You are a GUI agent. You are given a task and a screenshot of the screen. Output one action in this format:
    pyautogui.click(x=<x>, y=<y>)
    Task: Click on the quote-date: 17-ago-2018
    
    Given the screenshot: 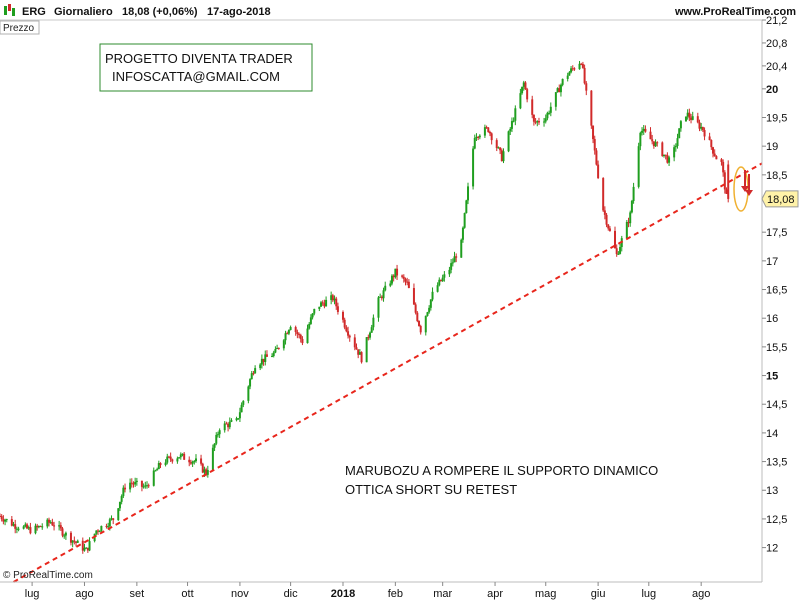 What is the action you would take?
    pyautogui.click(x=239, y=12)
    